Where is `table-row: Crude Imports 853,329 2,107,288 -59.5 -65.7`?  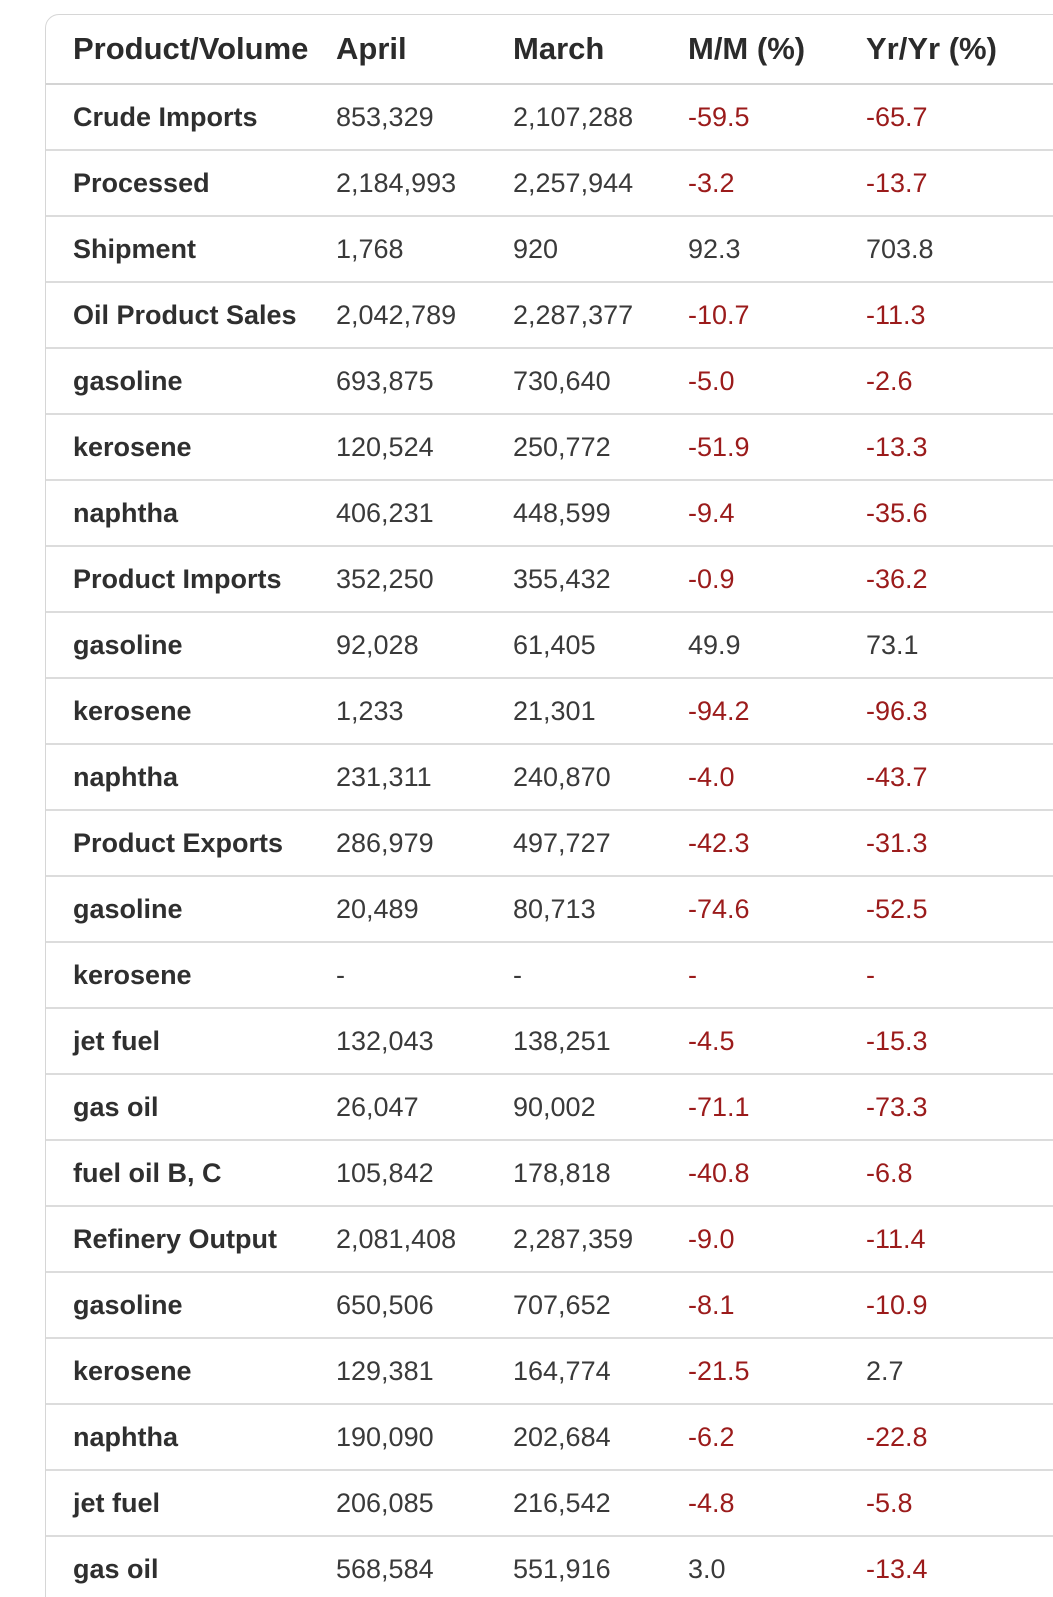 table-row: Crude Imports 853,329 2,107,288 -59.5 -65.7 is located at coordinates (549, 117).